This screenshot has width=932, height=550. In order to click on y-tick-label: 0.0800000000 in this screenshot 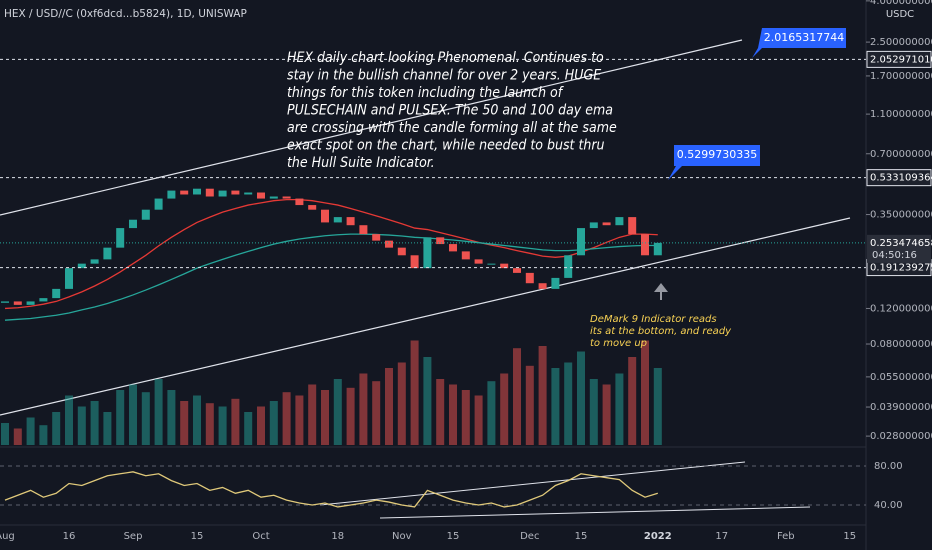, I will do `click(901, 344)`.